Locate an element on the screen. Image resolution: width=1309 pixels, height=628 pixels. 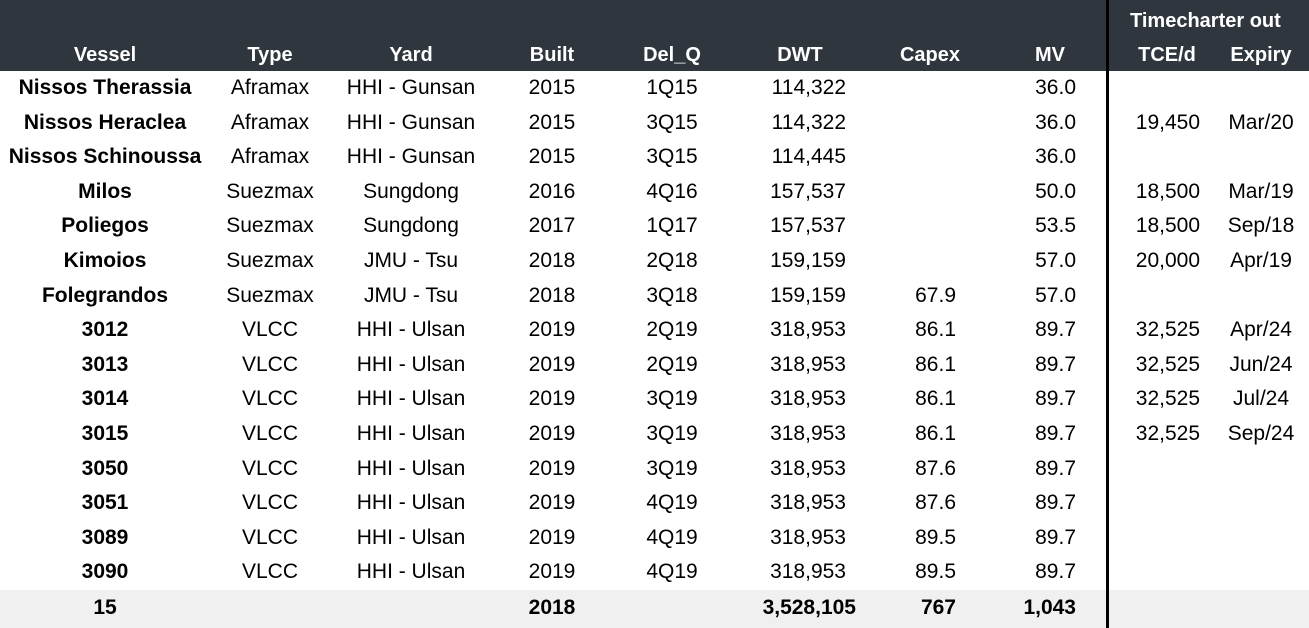
dwt-cell: 159,159 is located at coordinates (808, 295).